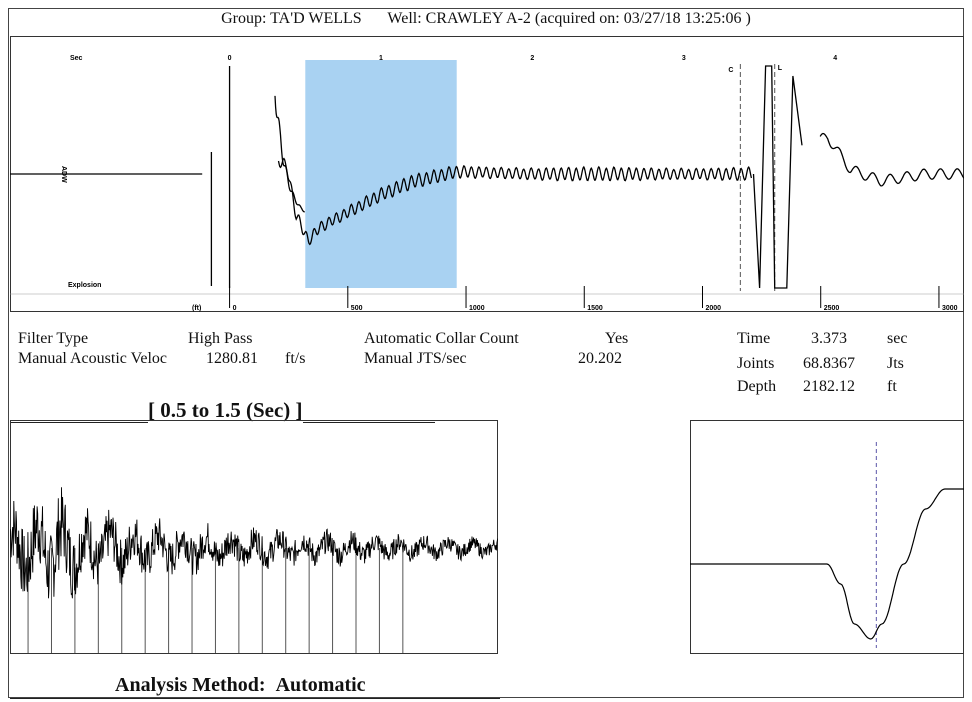  What do you see at coordinates (754, 338) in the screenshot?
I see `time-label: Time` at bounding box center [754, 338].